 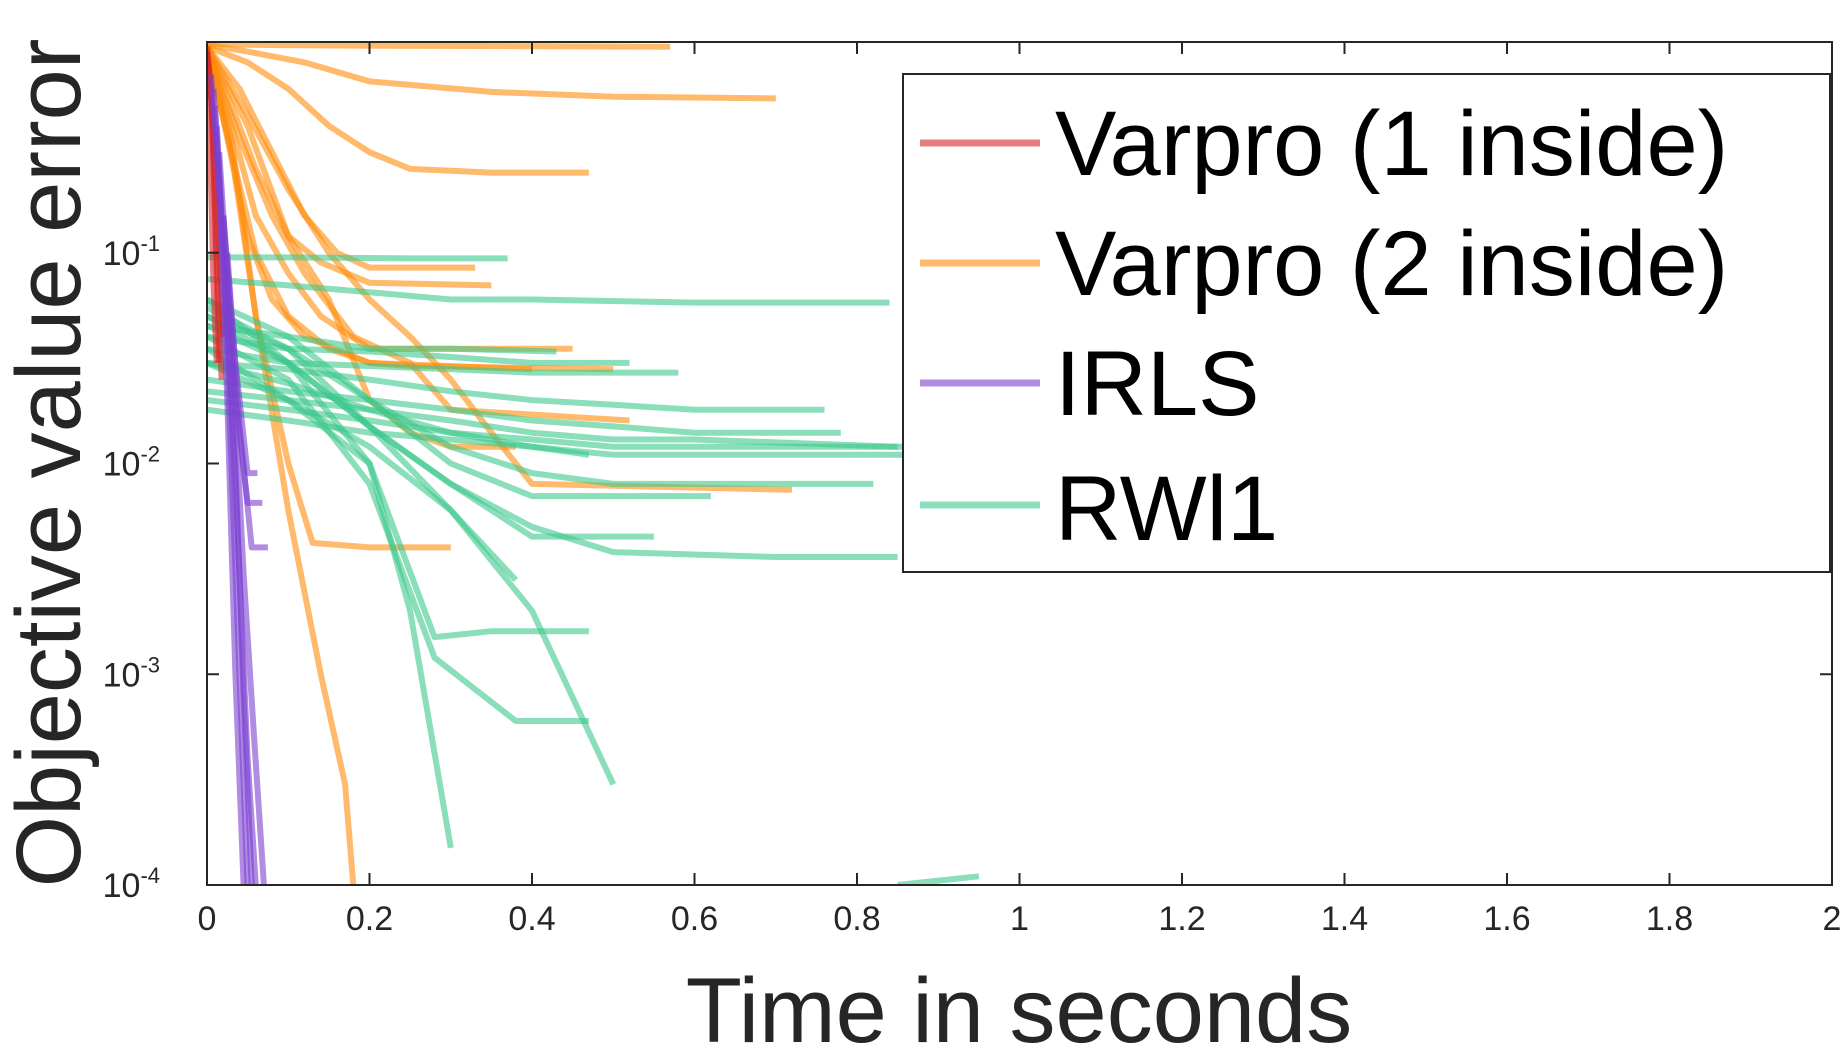 What do you see at coordinates (1019, 1007) in the screenshot?
I see `x-axis-title: Time in seconds` at bounding box center [1019, 1007].